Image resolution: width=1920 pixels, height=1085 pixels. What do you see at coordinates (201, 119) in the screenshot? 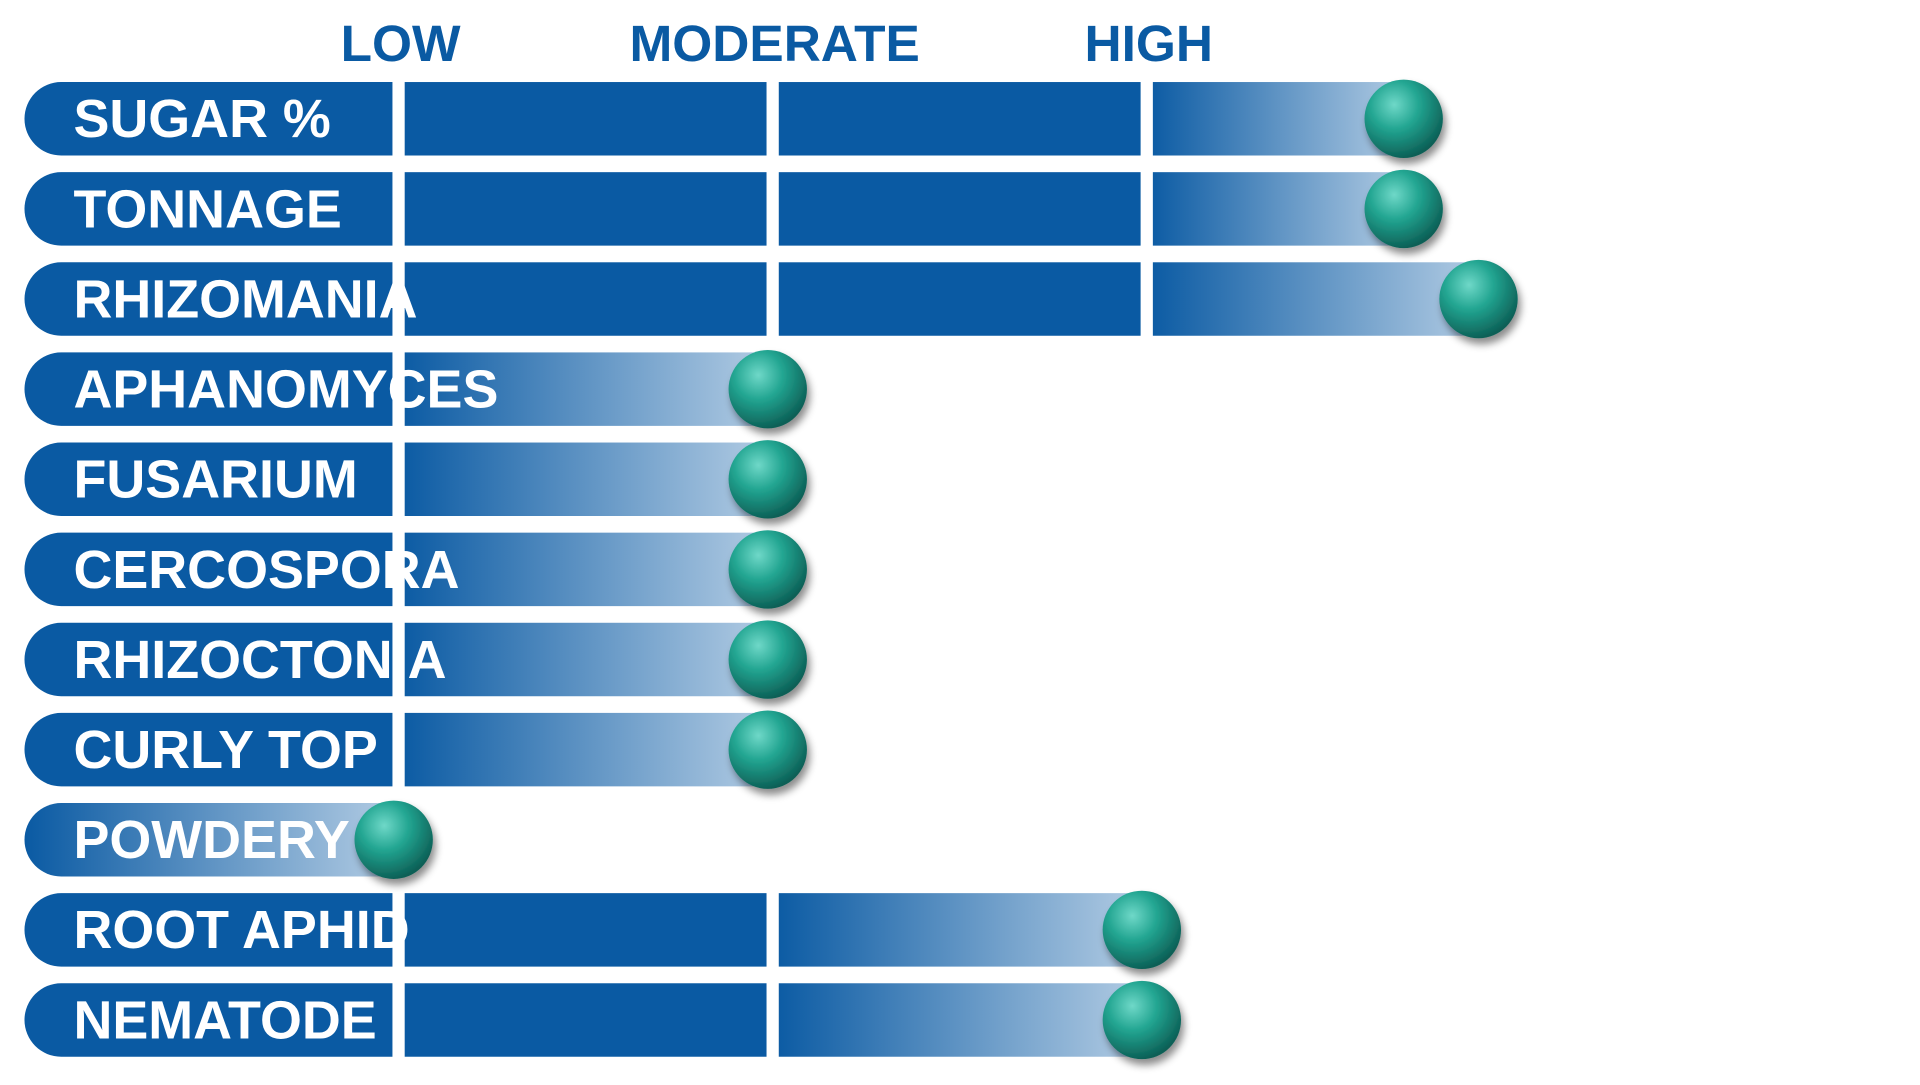
I see `category-label: SUGAR %` at bounding box center [201, 119].